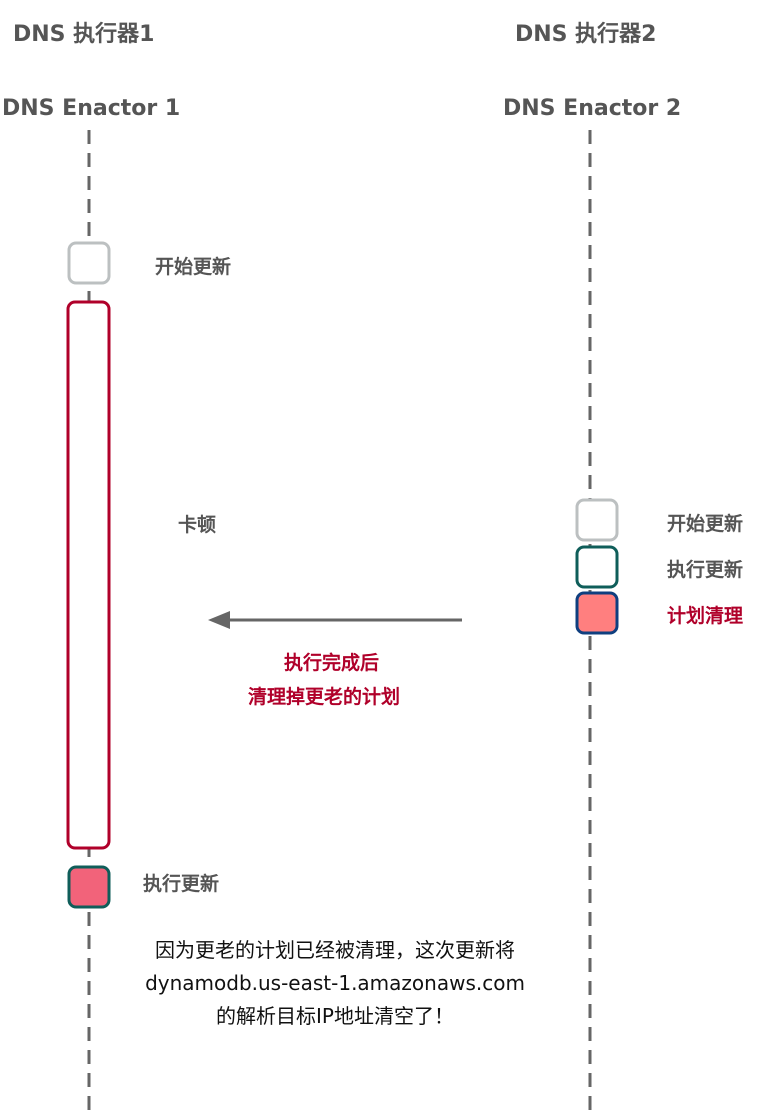 The width and height of the screenshot is (772, 1110). Describe the element at coordinates (89, 887) in the screenshot. I see `left-execute-box` at that location.